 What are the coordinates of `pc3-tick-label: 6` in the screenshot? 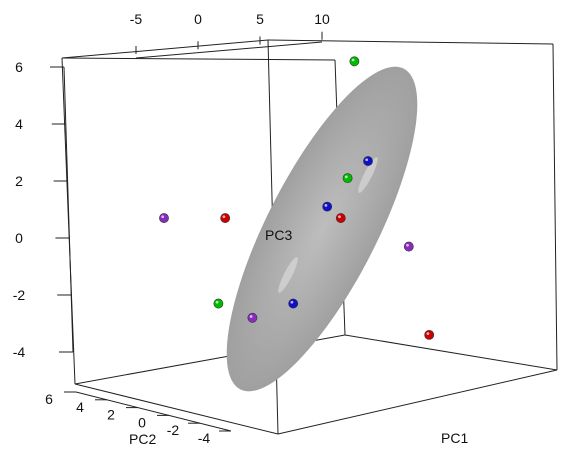 It's located at (19, 67).